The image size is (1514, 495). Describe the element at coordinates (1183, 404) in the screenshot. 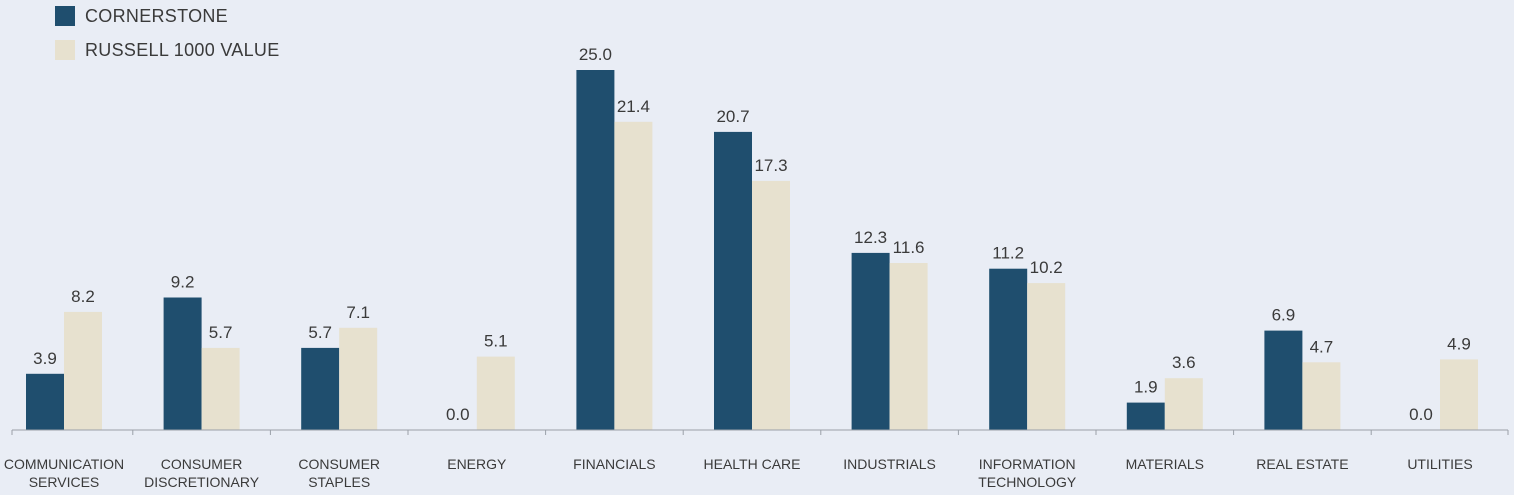

I see `bar-russell-1000-value-materials` at that location.